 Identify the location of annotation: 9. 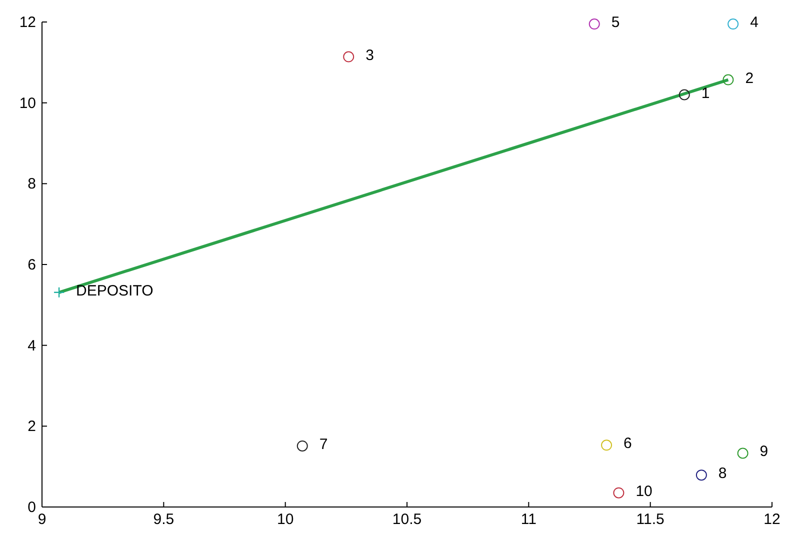
(764, 451).